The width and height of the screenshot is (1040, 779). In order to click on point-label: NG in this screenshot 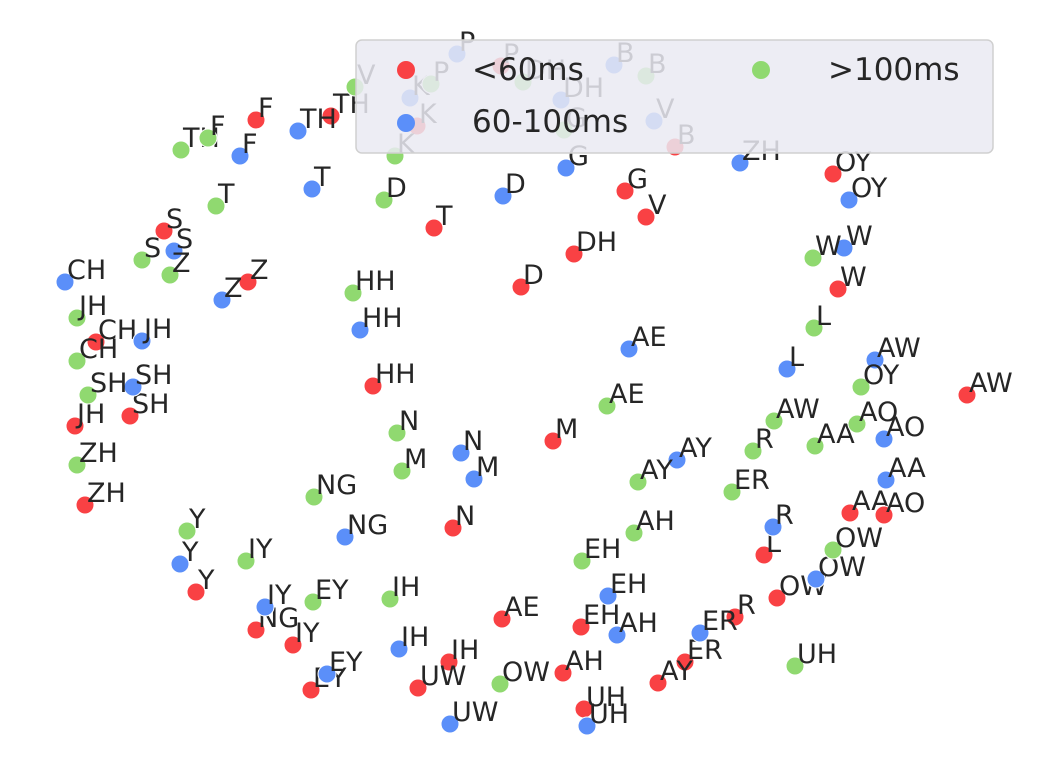, I will do `click(367, 525)`.